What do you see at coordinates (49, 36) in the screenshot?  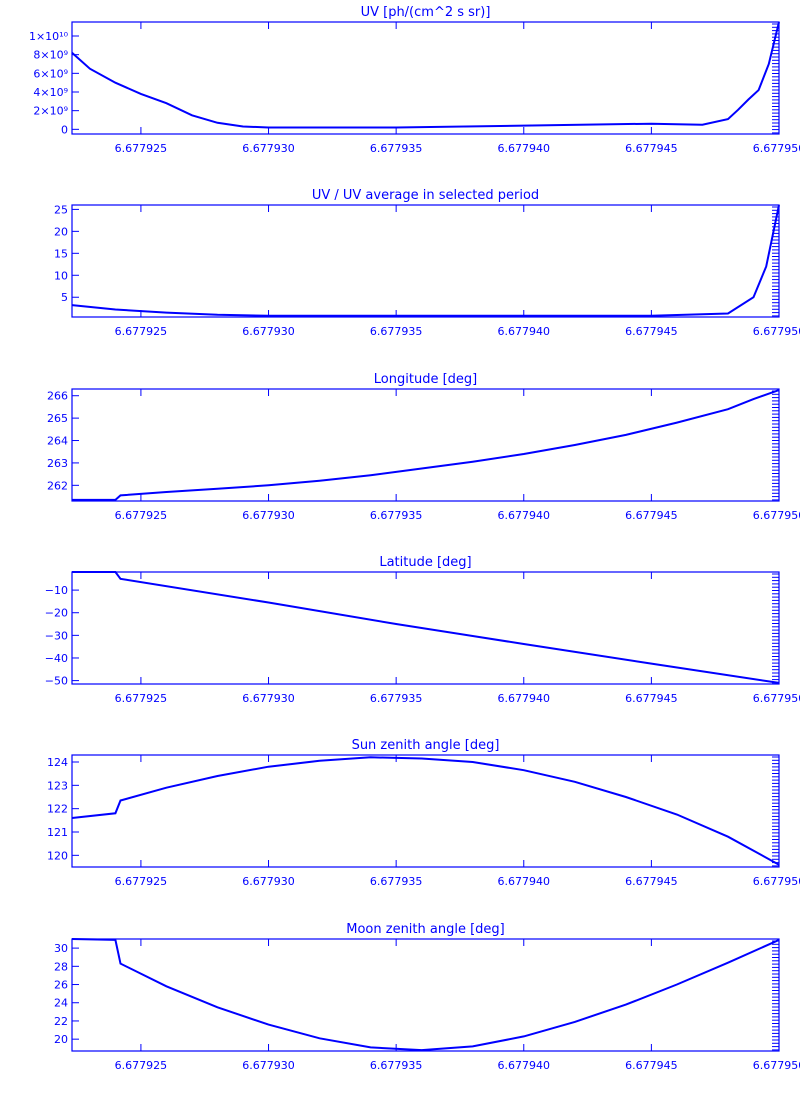 I see `y-tick-label: 1×10¹⁰` at bounding box center [49, 36].